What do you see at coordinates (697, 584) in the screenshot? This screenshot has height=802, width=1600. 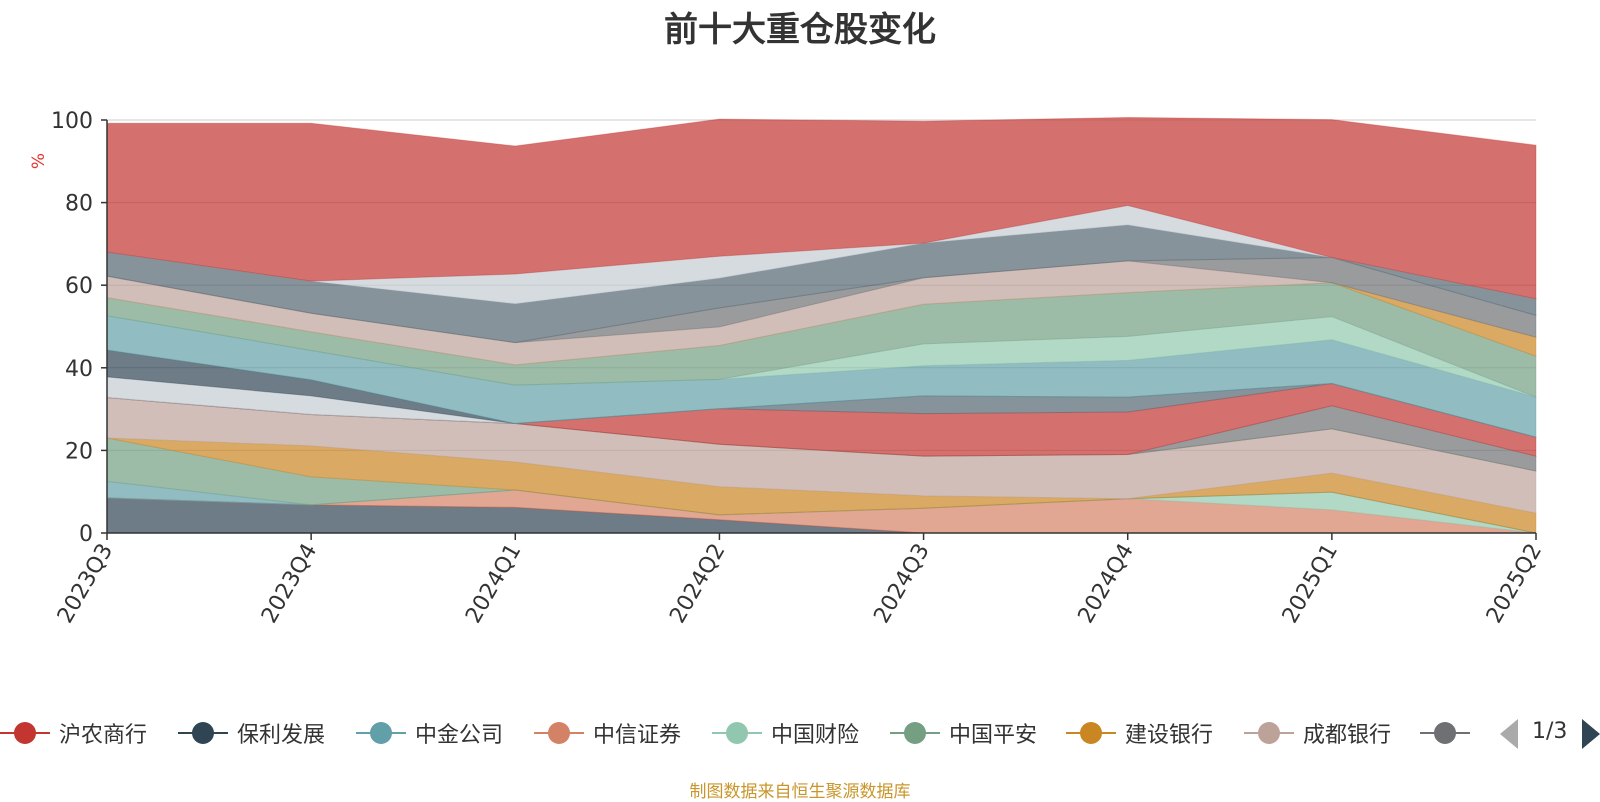 I see `x-tick-label: 2024Q2` at bounding box center [697, 584].